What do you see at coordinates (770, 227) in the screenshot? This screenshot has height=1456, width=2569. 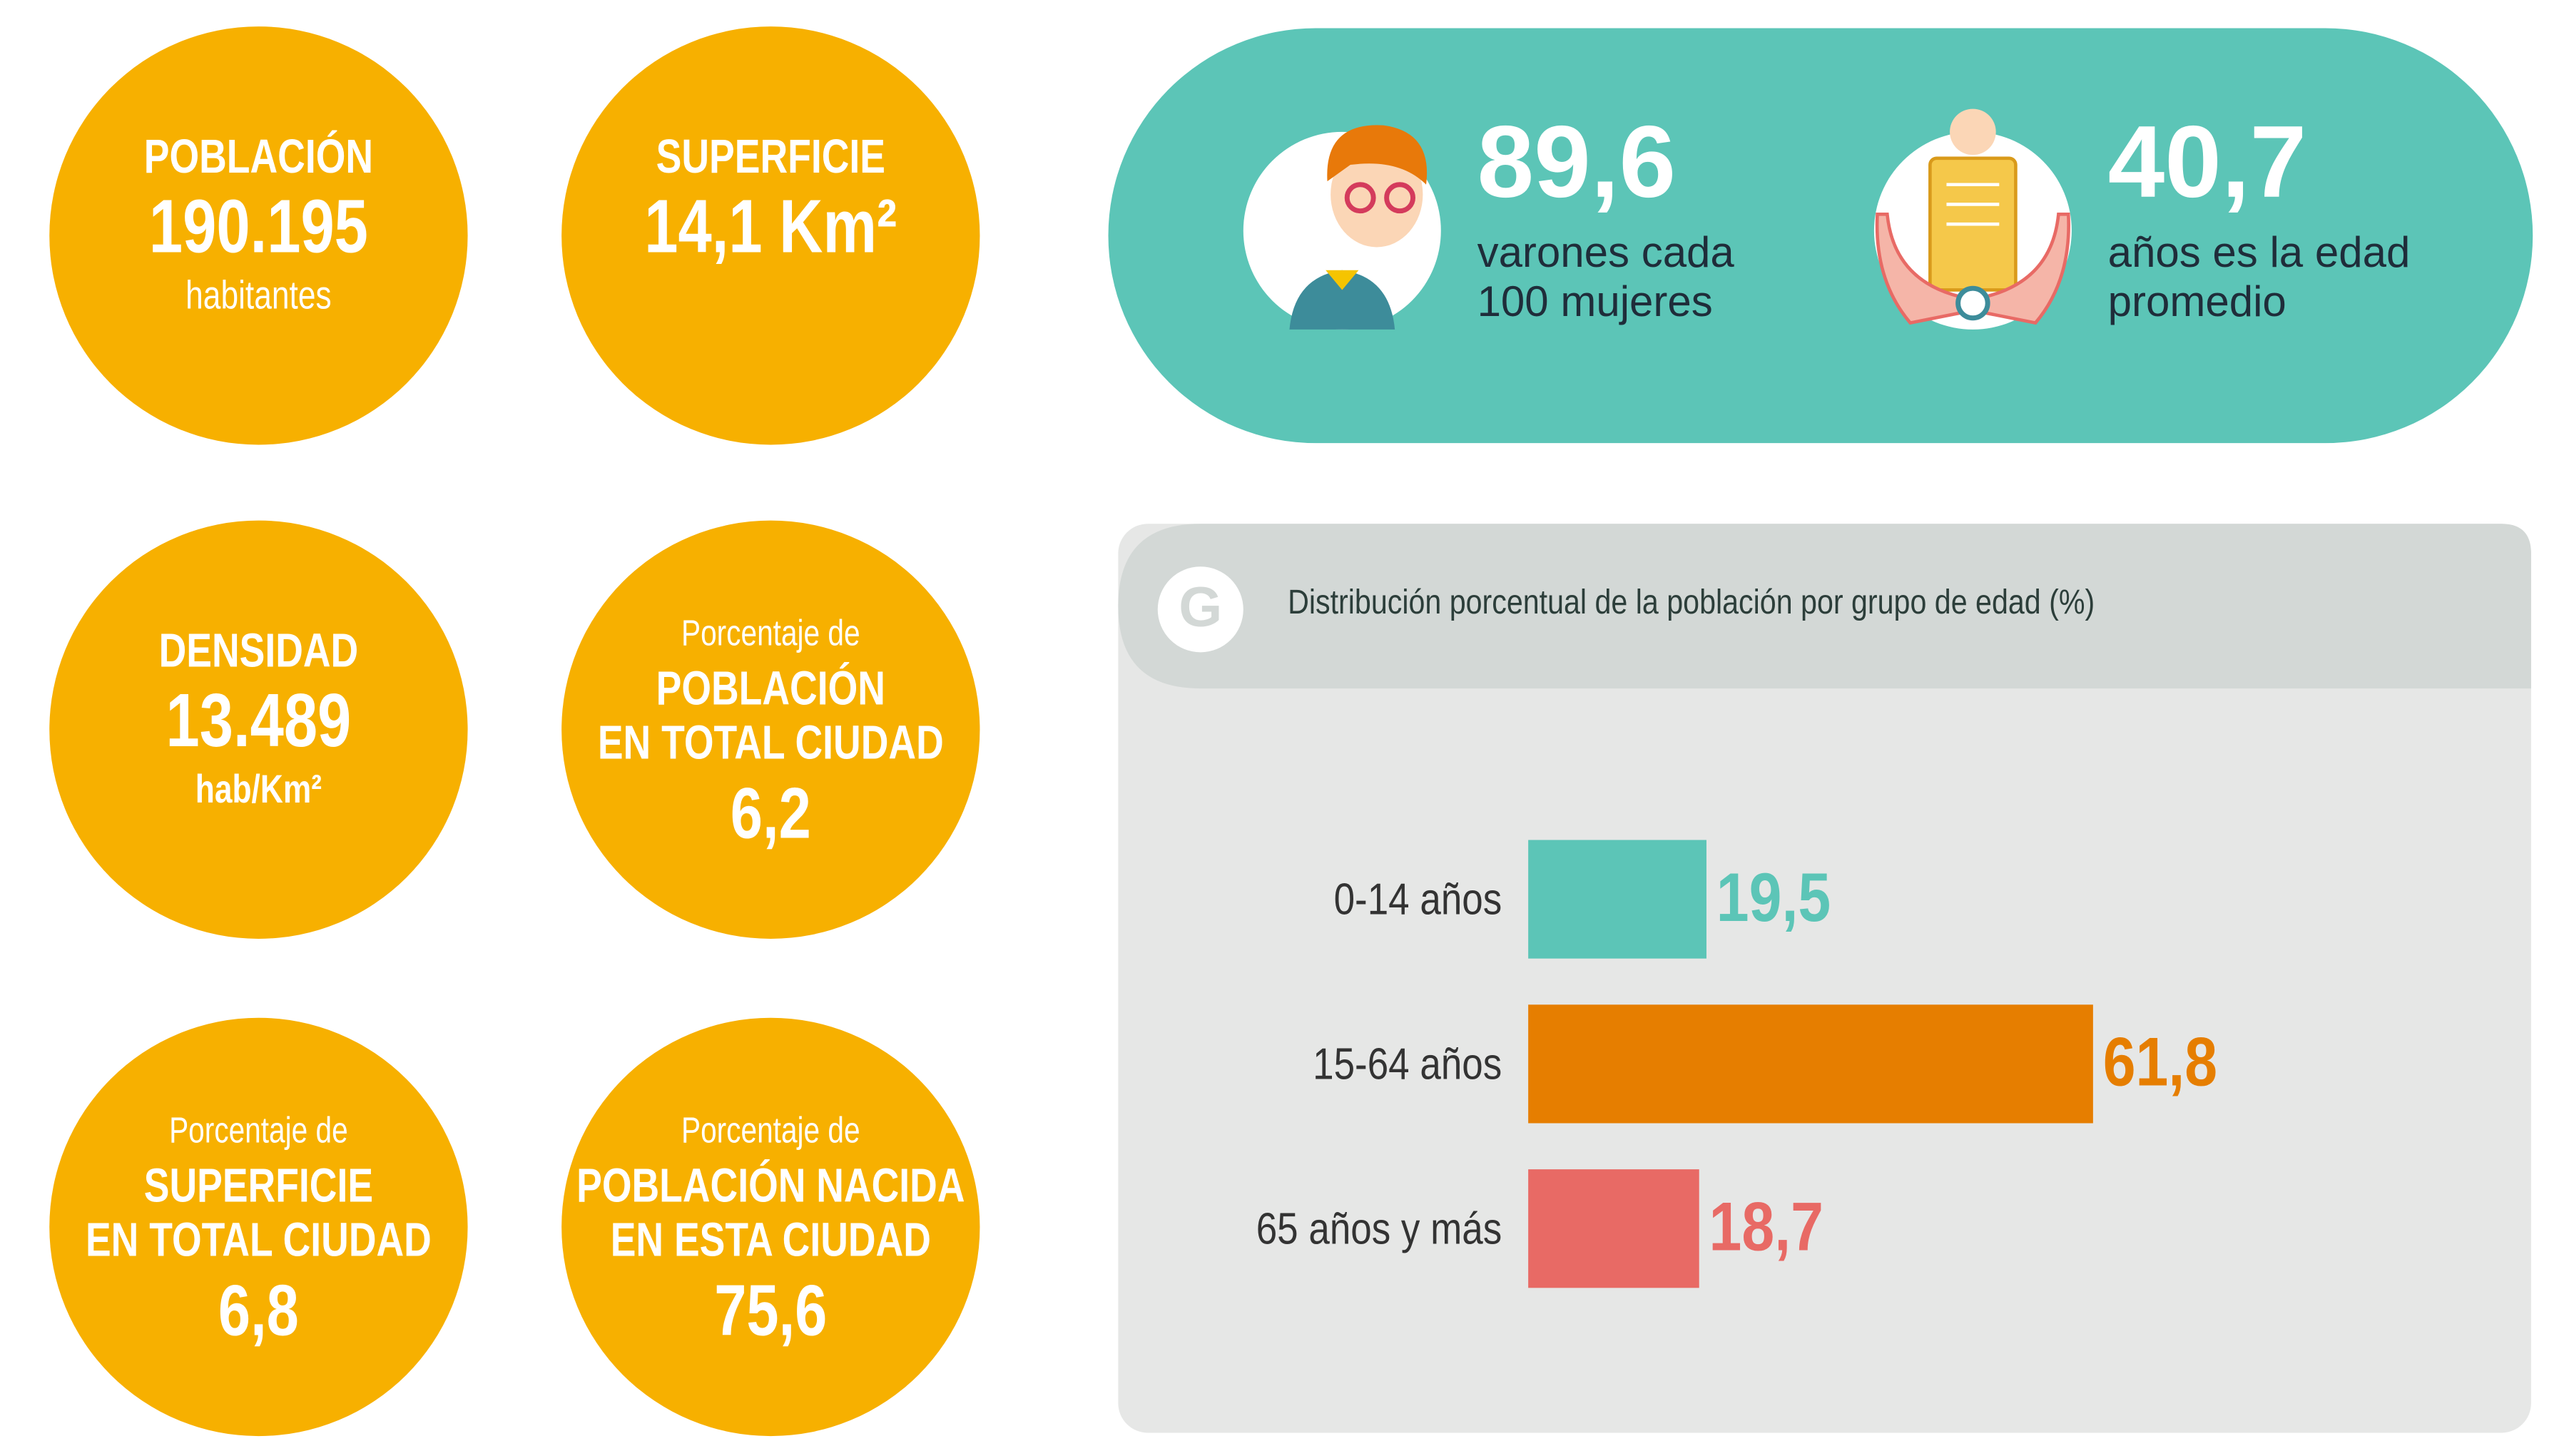 I see `stat-value: 14,1 Km²` at bounding box center [770, 227].